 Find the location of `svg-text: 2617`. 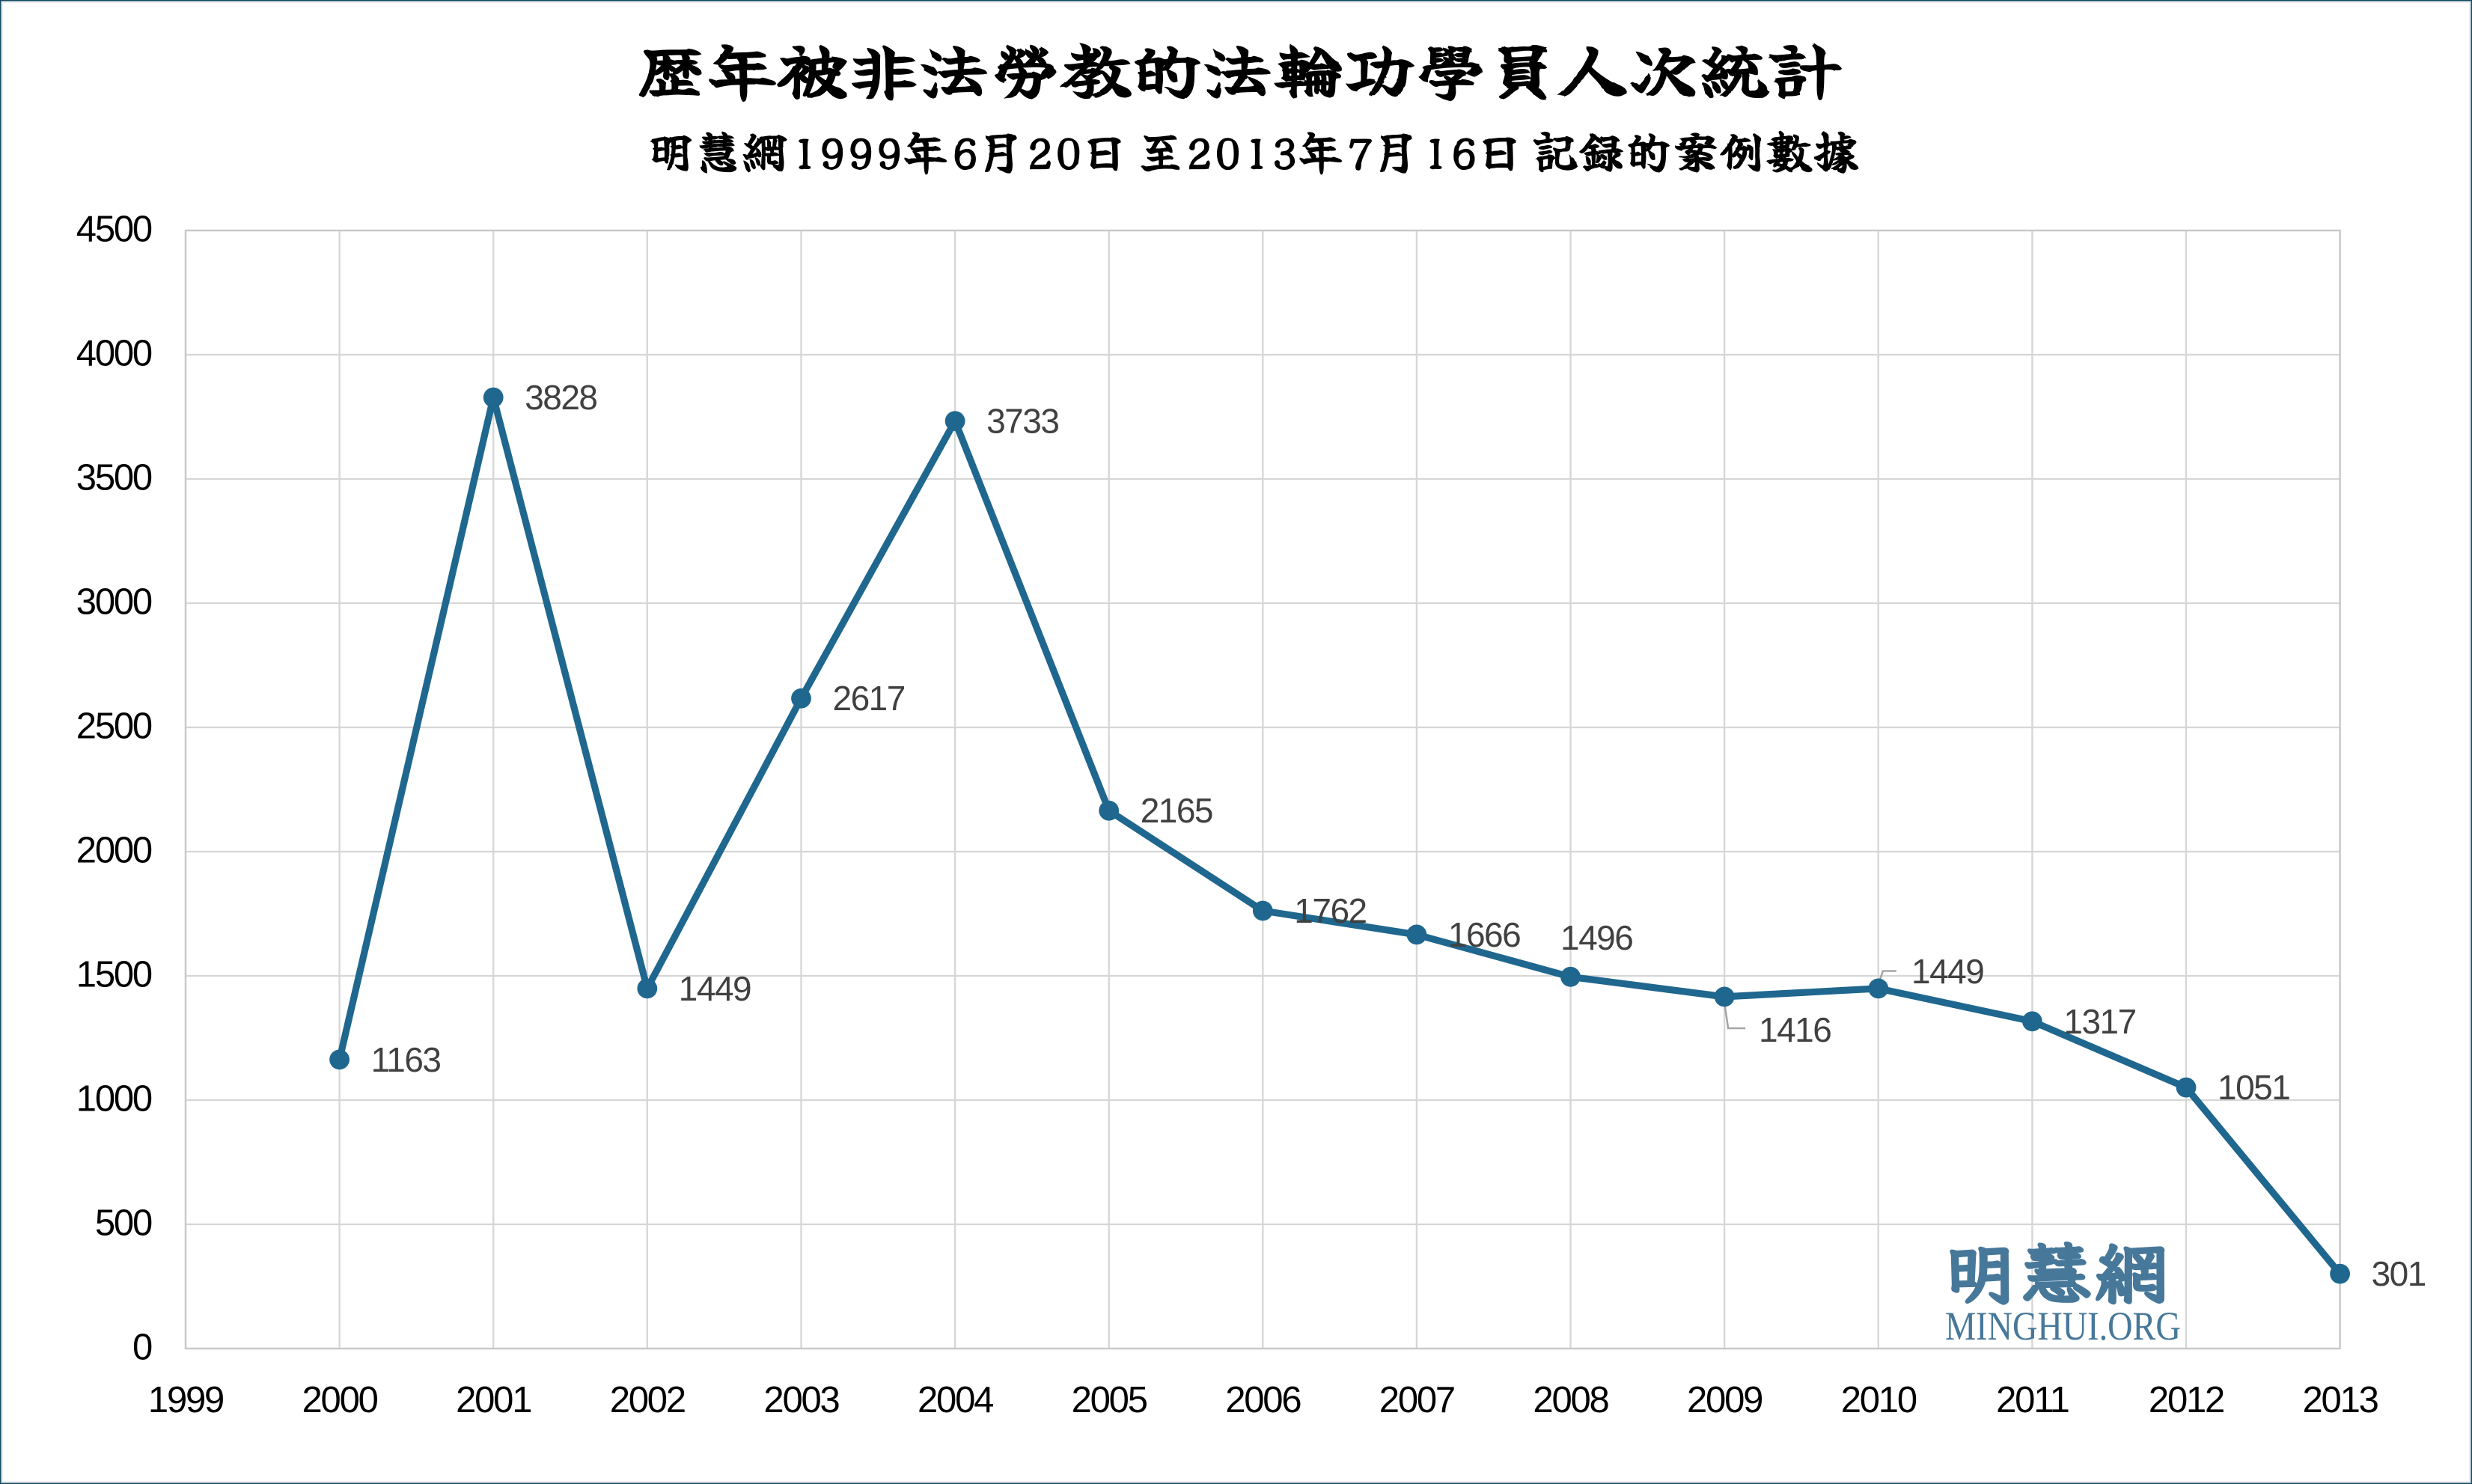

svg-text: 2617 is located at coordinates (869, 698).